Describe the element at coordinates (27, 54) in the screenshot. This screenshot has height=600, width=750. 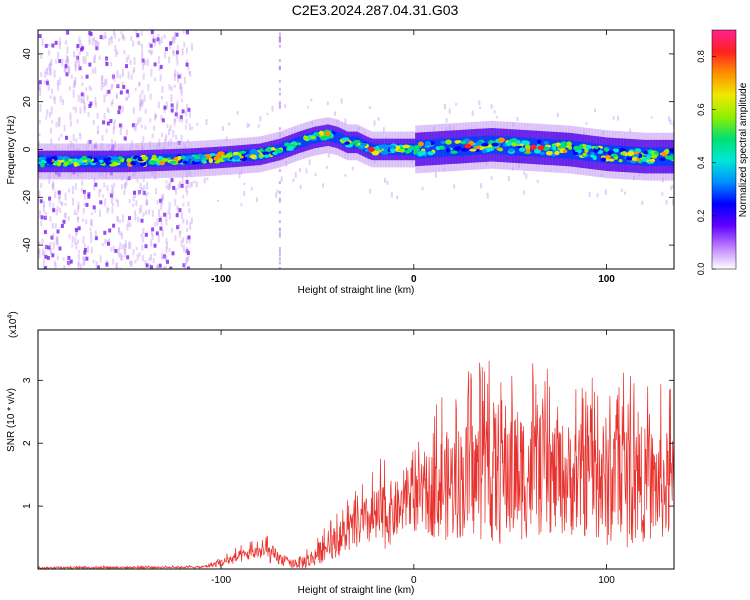
I see `y-tick-label: 40` at that location.